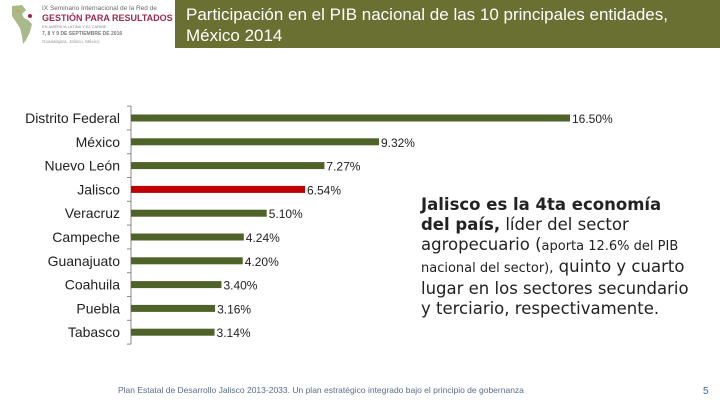 This screenshot has width=720, height=405. I want to click on category-label: Puebla, so click(98, 308).